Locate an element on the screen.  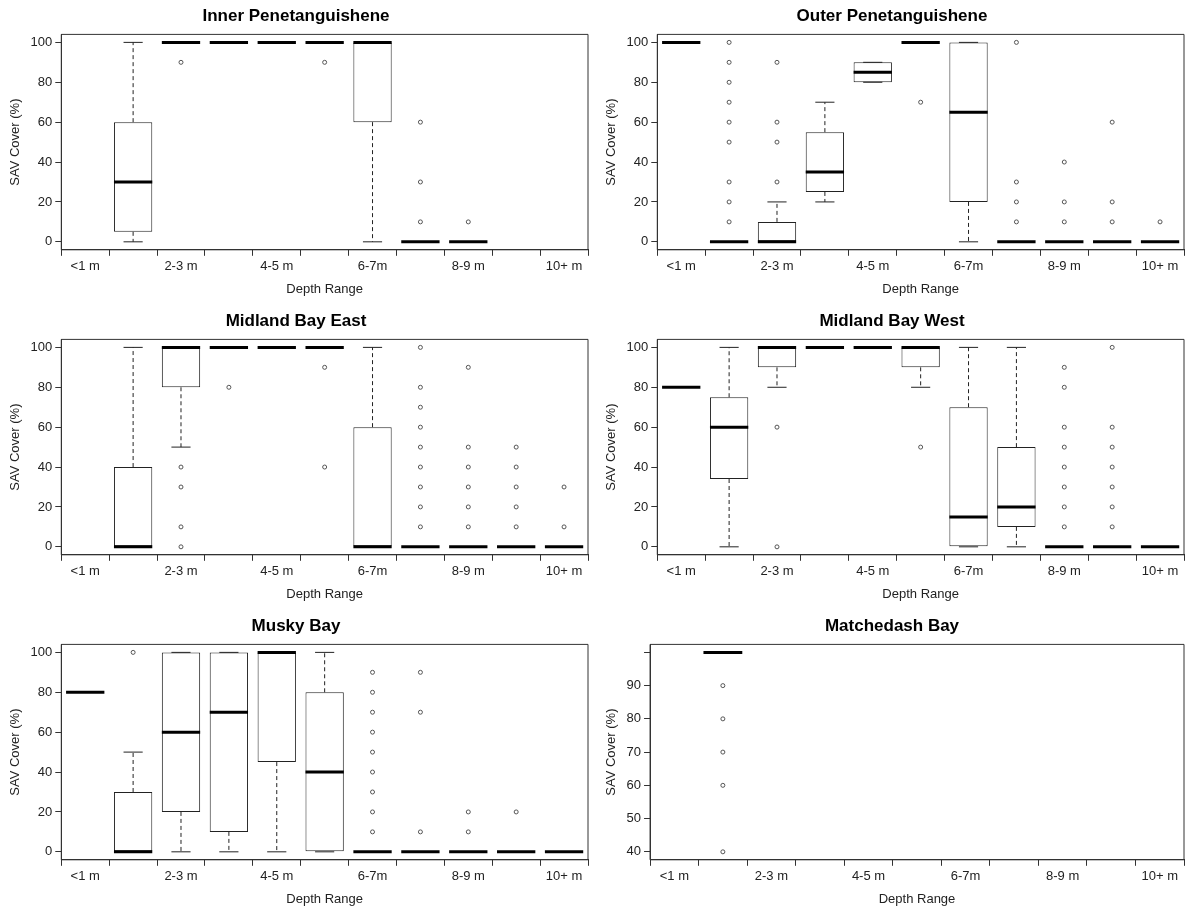
y-tick-label: 70 is located at coordinates (634, 751).